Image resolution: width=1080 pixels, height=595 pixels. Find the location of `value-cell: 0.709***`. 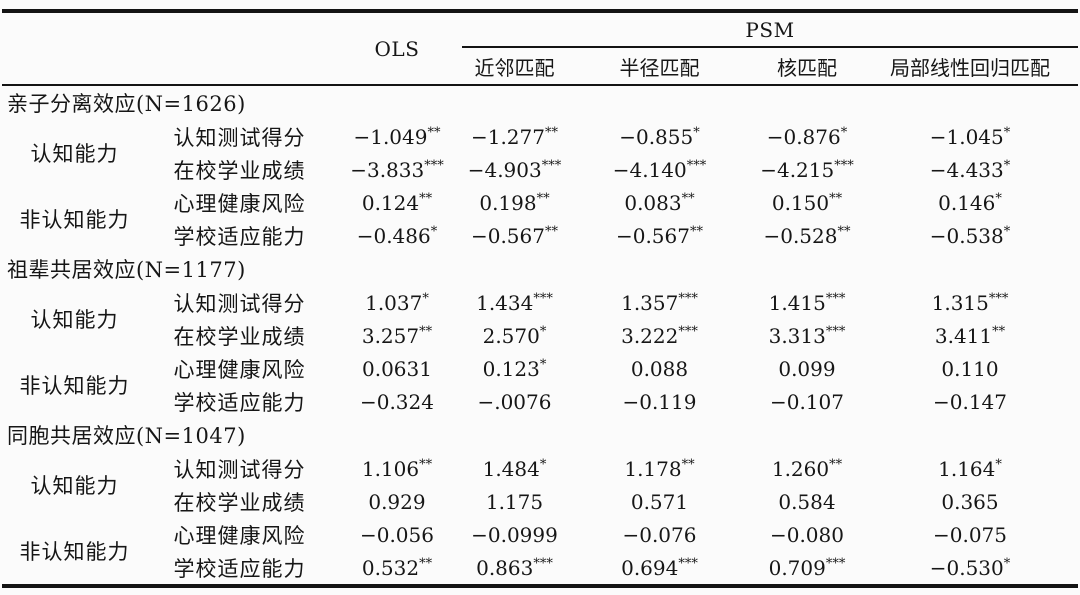

value-cell: 0.709*** is located at coordinates (807, 568).